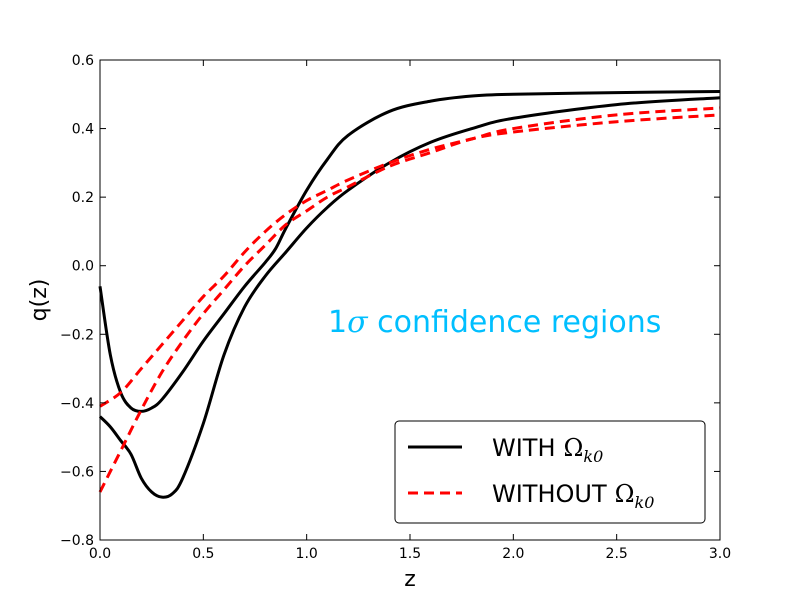 The width and height of the screenshot is (800, 600). Describe the element at coordinates (410, 554) in the screenshot. I see `x-tick-label: 1.5` at that location.